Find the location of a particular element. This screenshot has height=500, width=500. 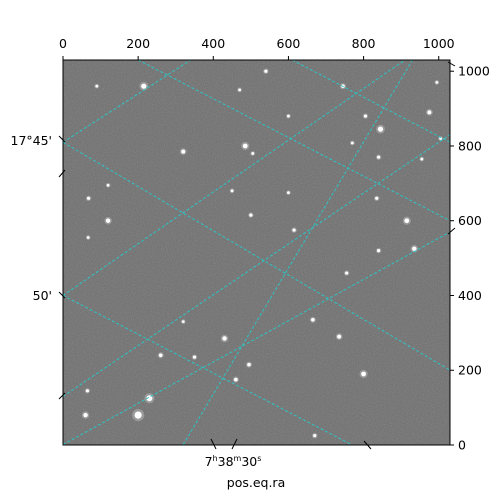

ra-world-axis: 7h38m30s is located at coordinates (288, 453).